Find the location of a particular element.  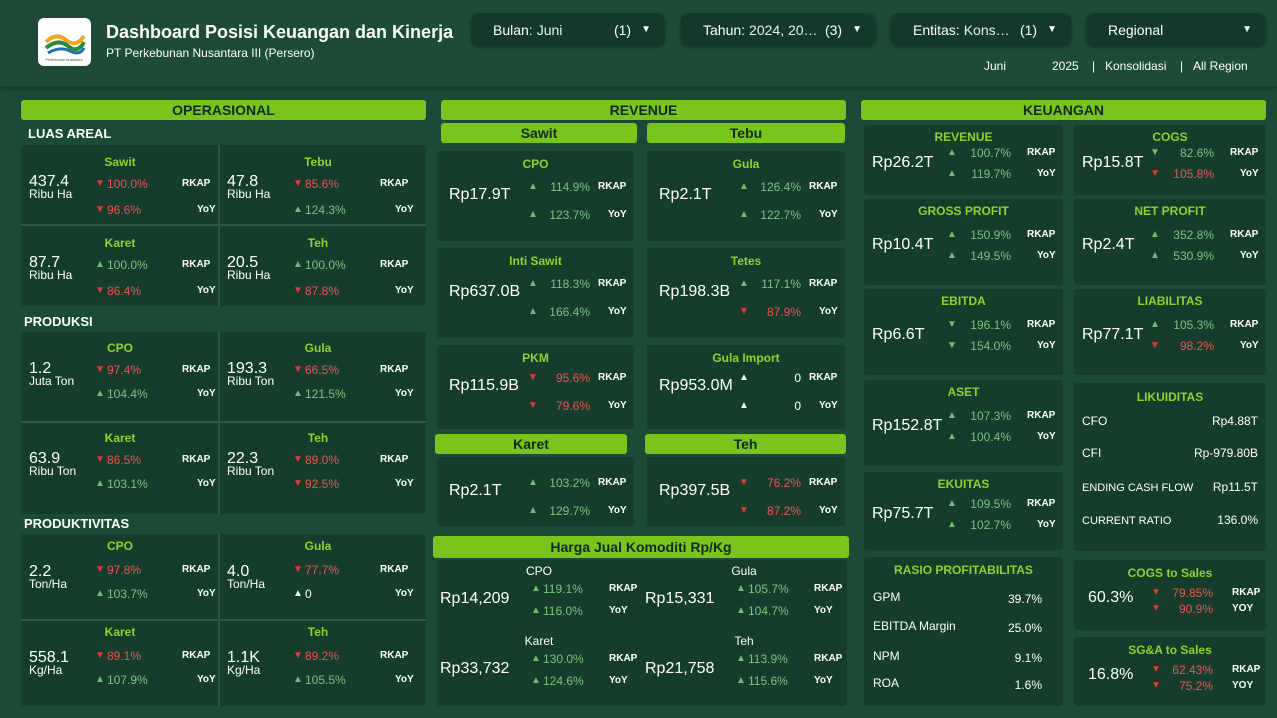

section-header-keuangan: KEUANGAN is located at coordinates (1063, 110).